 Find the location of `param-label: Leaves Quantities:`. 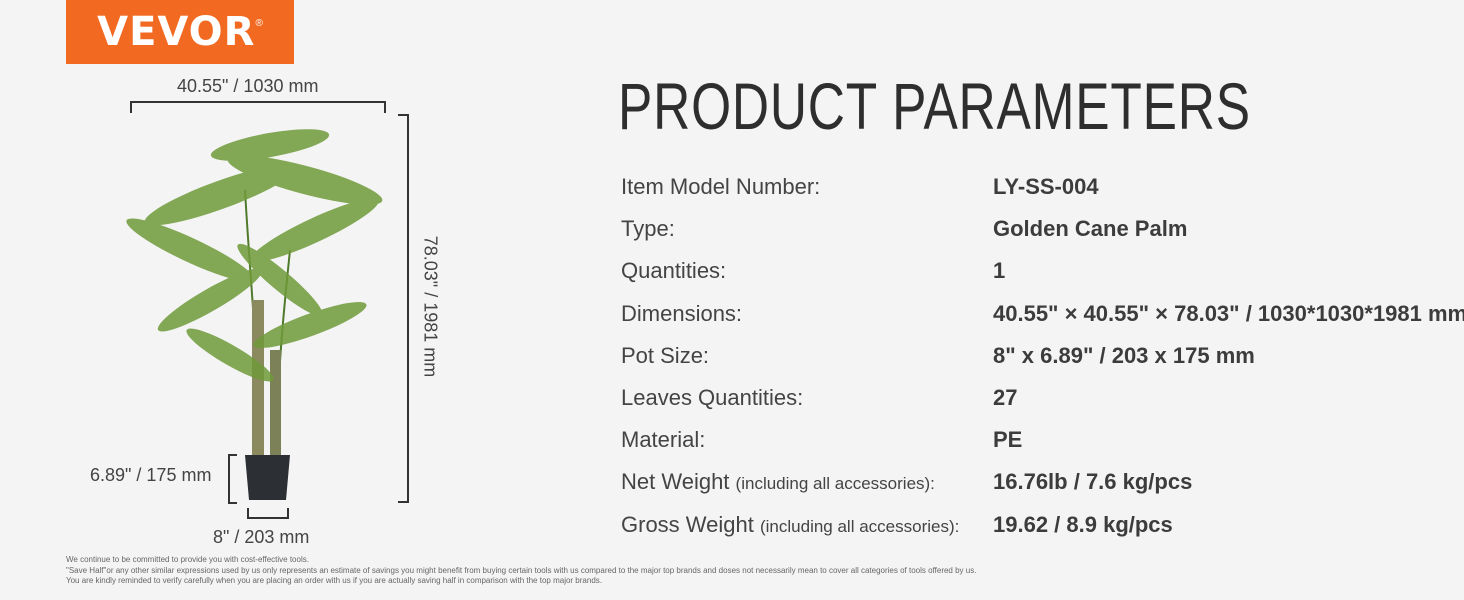

param-label: Leaves Quantities: is located at coordinates (712, 397).